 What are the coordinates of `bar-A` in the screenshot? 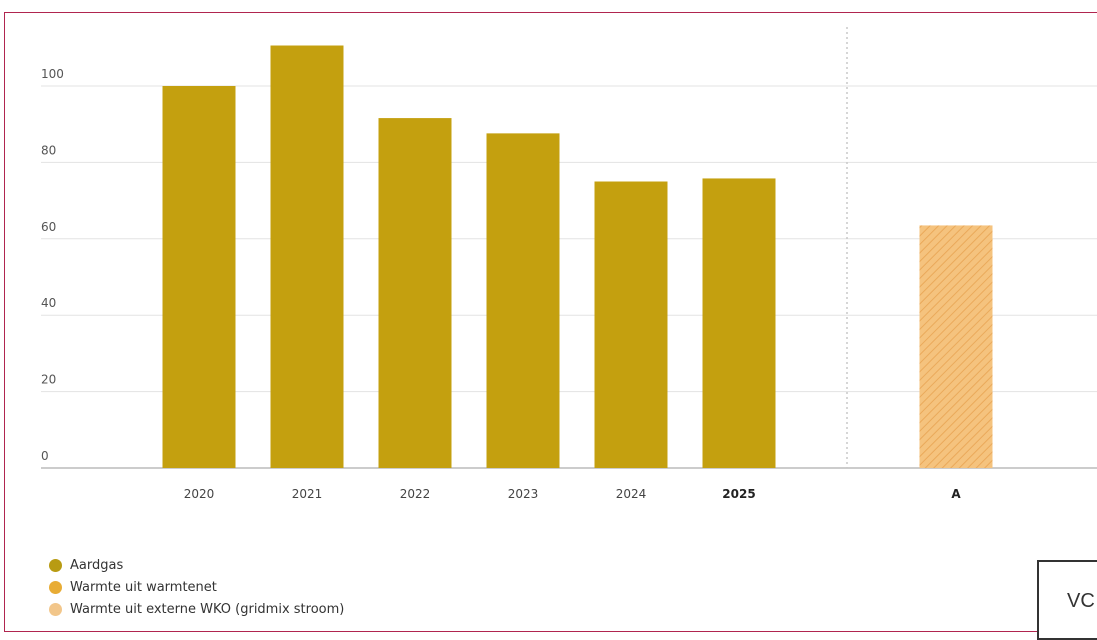 It's located at (956, 346).